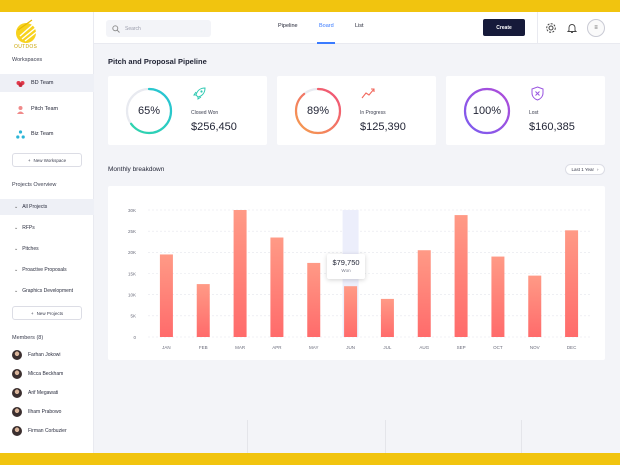  Describe the element at coordinates (368, 93) in the screenshot. I see `trending-up-icon` at that location.